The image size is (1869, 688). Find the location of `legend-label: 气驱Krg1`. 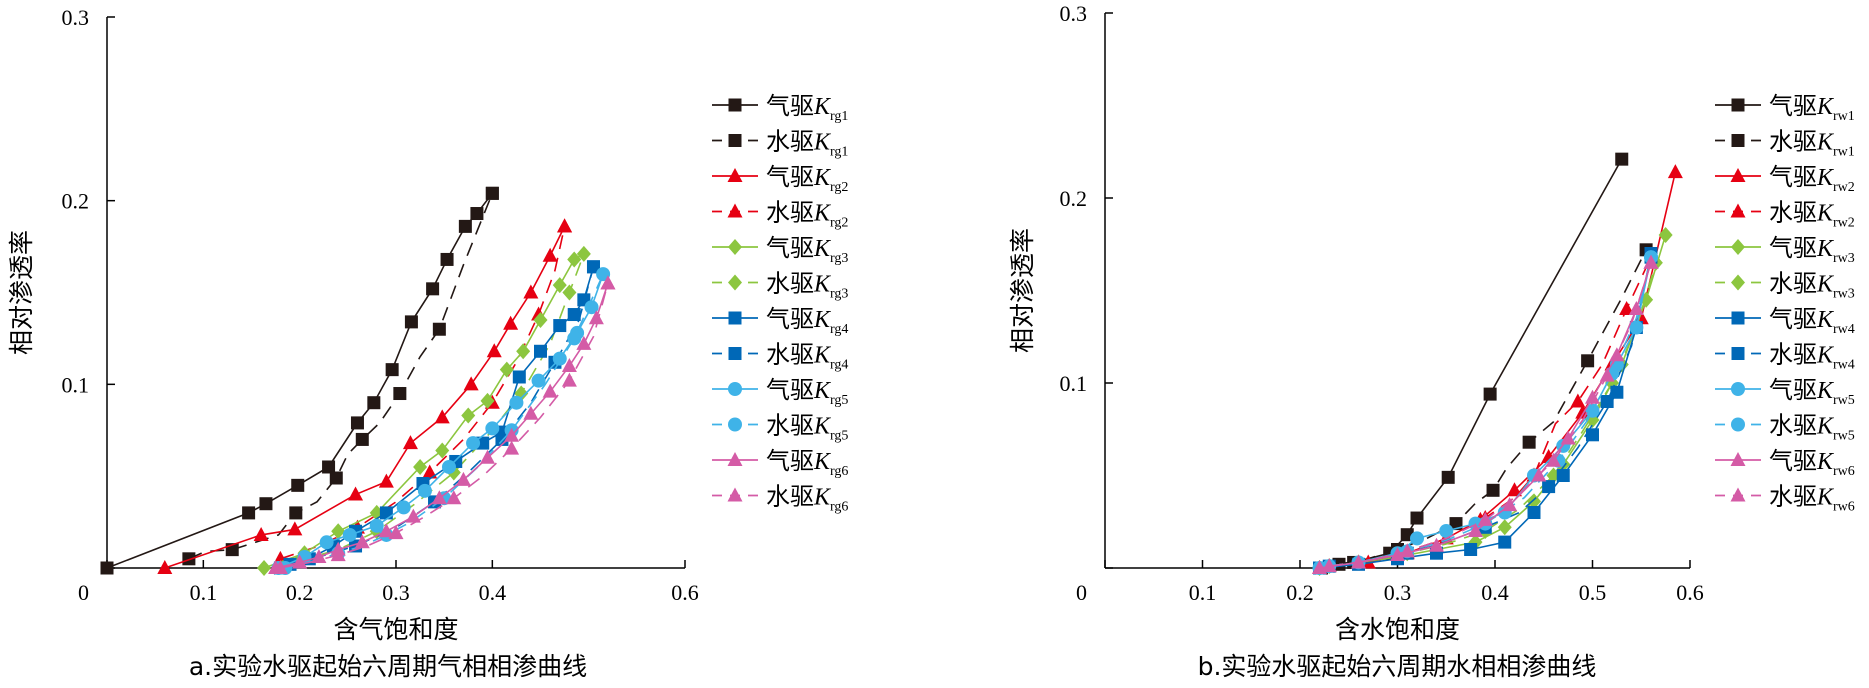

legend-label: 气驱Krg1 is located at coordinates (807, 108).